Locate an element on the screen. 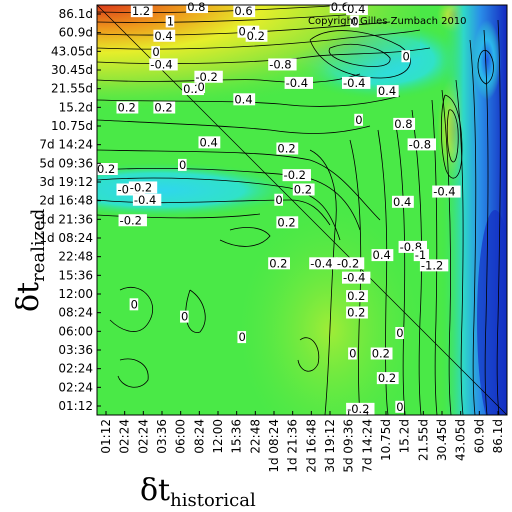  x-axis-title-main: δt is located at coordinates (155, 490).